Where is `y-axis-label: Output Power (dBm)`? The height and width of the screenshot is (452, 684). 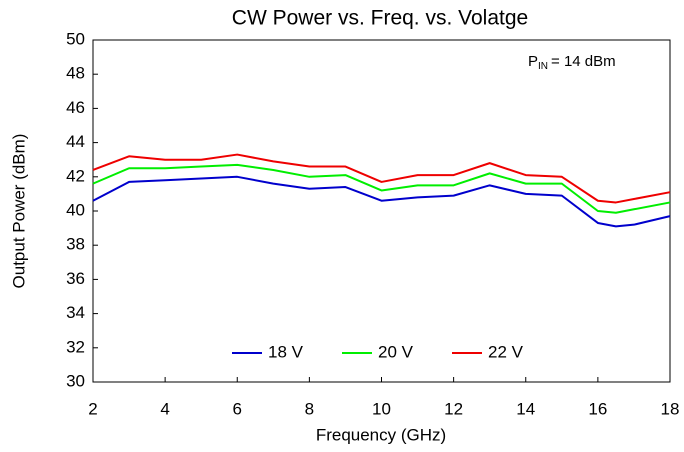 y-axis-label: Output Power (dBm) is located at coordinates (18, 211).